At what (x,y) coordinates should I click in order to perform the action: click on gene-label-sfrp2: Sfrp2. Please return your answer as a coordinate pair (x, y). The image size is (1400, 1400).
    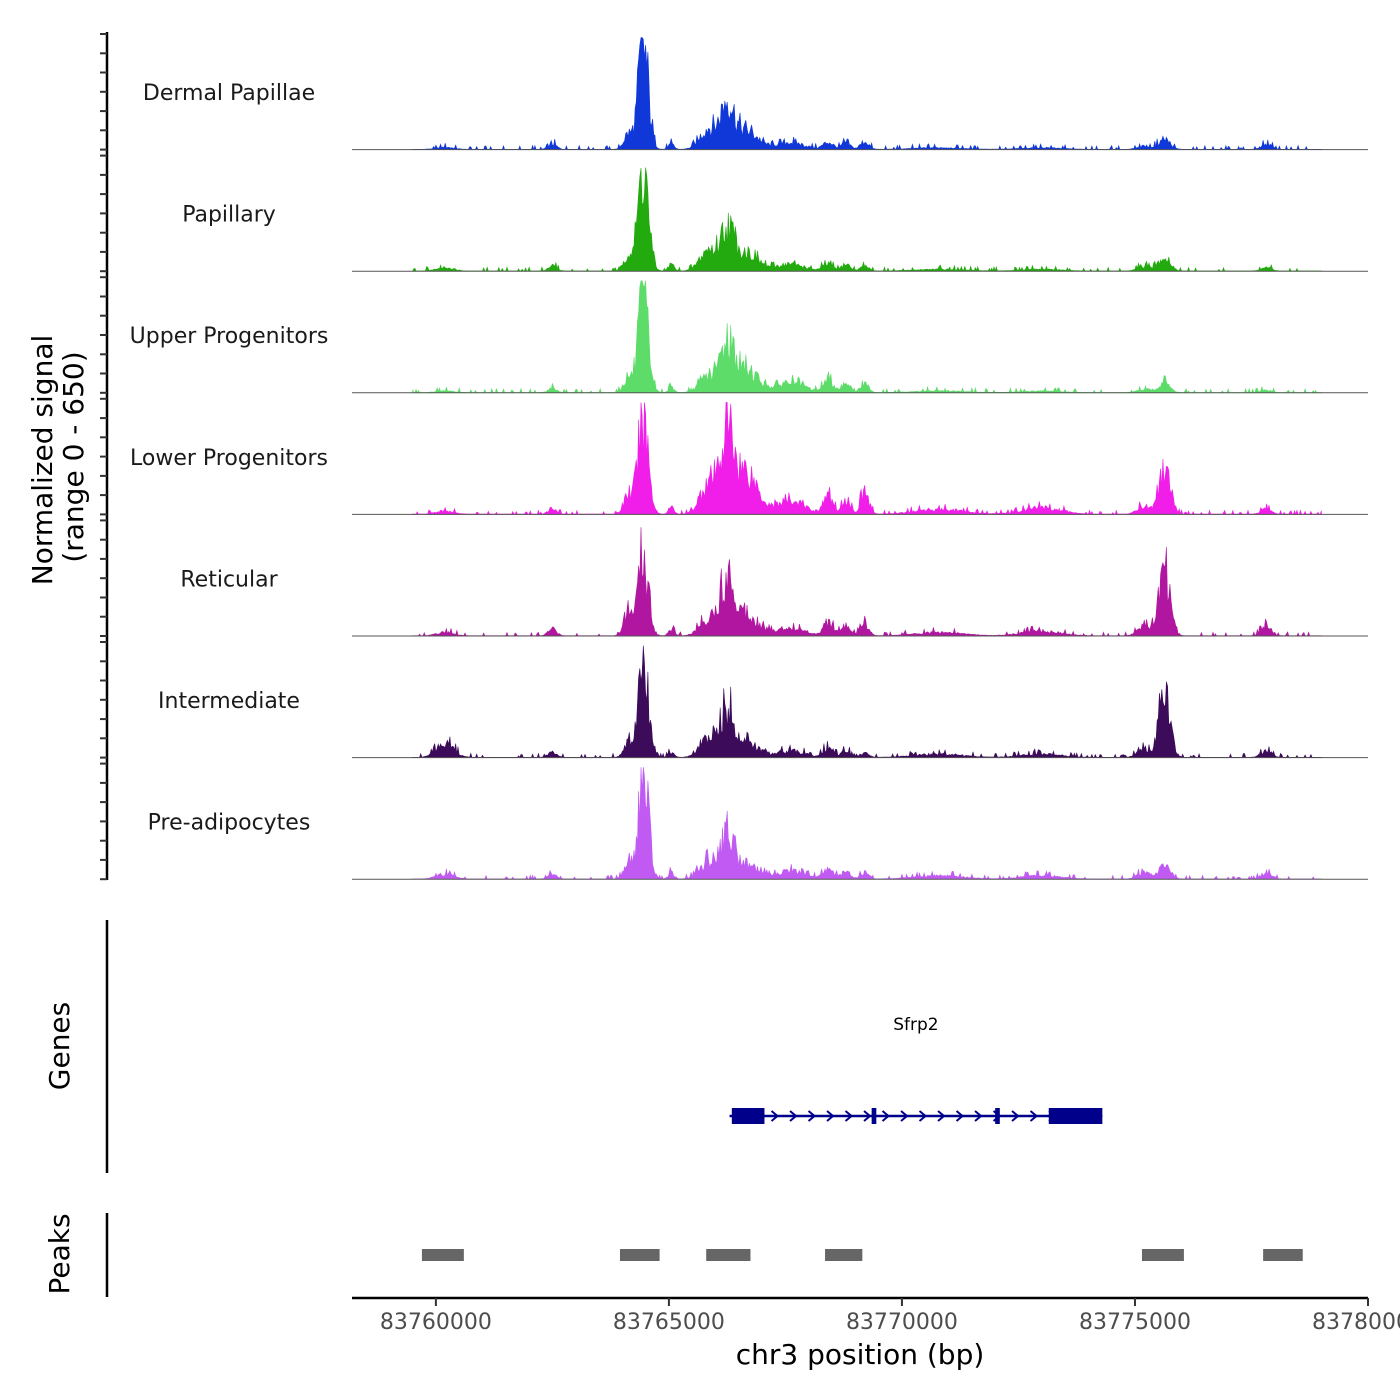
    Looking at the image, I should click on (915, 1025).